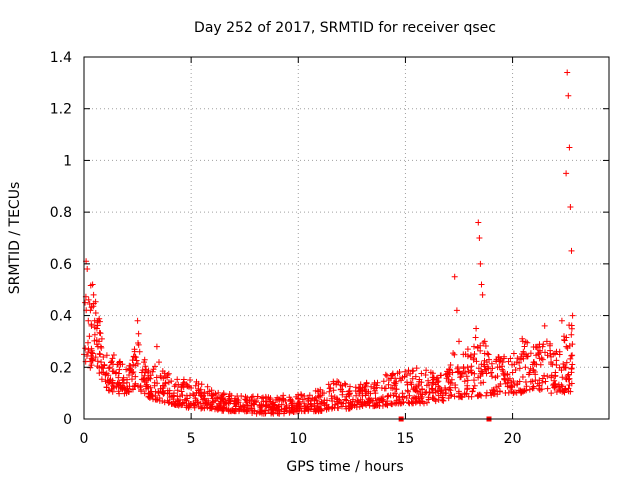  What do you see at coordinates (67, 161) in the screenshot?
I see `y-tick-label: 1` at bounding box center [67, 161].